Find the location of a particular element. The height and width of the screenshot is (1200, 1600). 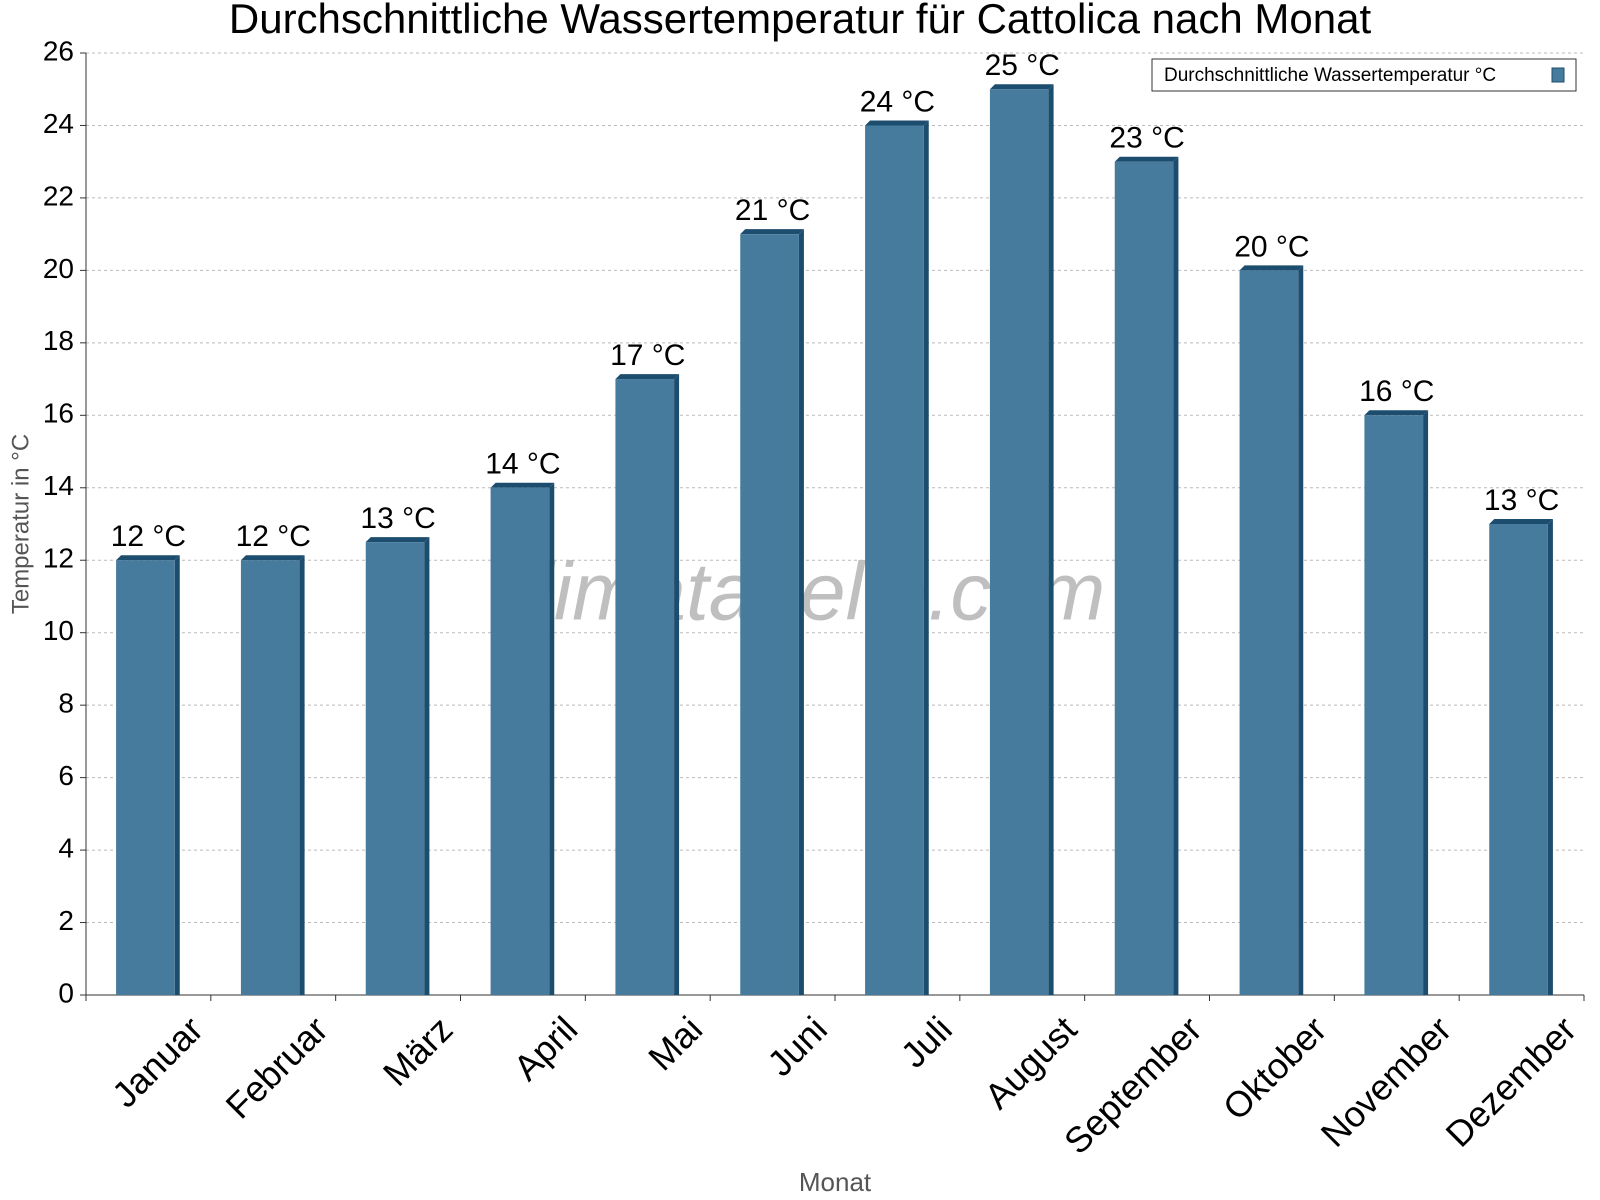

y-tick-label: 0 is located at coordinates (66, 992).